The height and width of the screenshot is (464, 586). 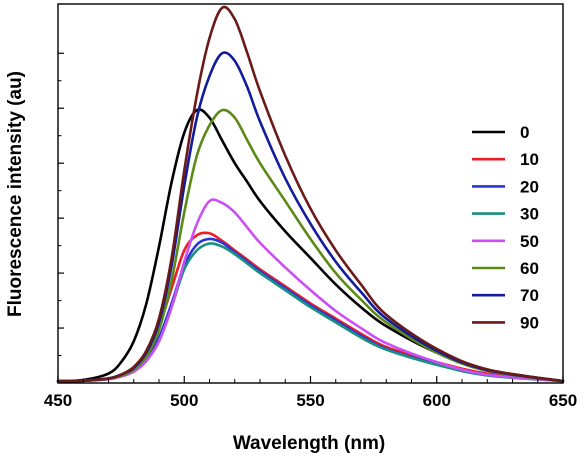 I want to click on legend-label-30: 30, so click(x=529, y=214).